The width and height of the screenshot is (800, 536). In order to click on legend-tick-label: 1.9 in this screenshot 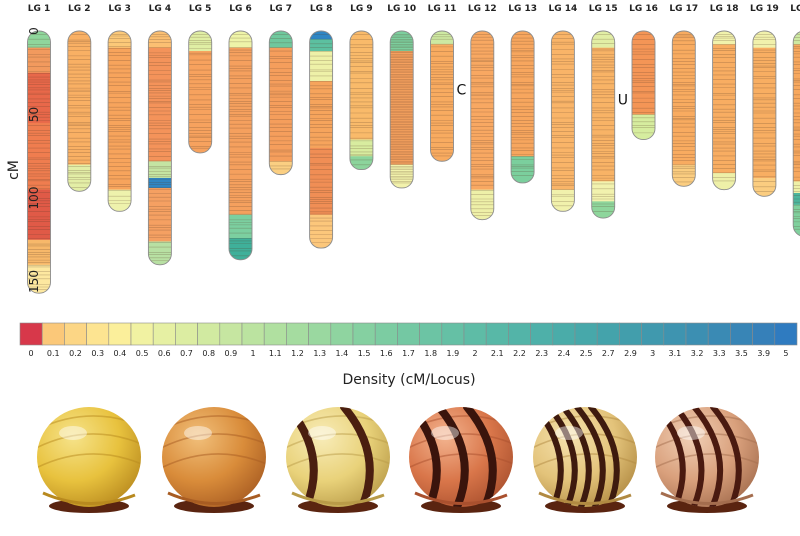, I will do `click(453, 353)`.